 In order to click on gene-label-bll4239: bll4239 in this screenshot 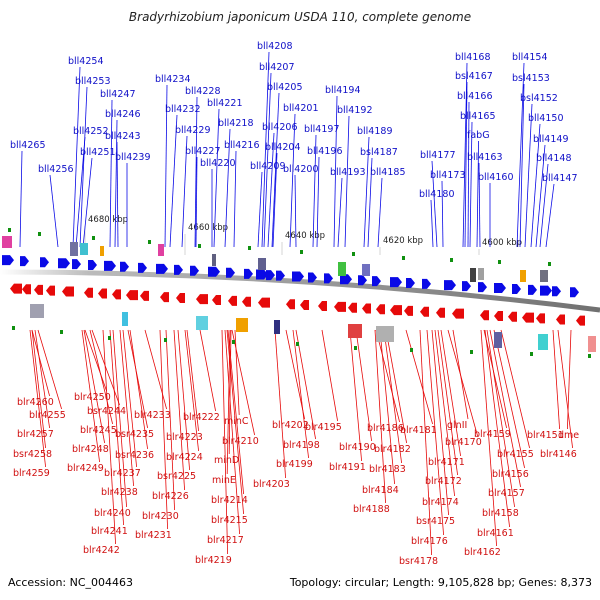, I will do `click(133, 157)`.